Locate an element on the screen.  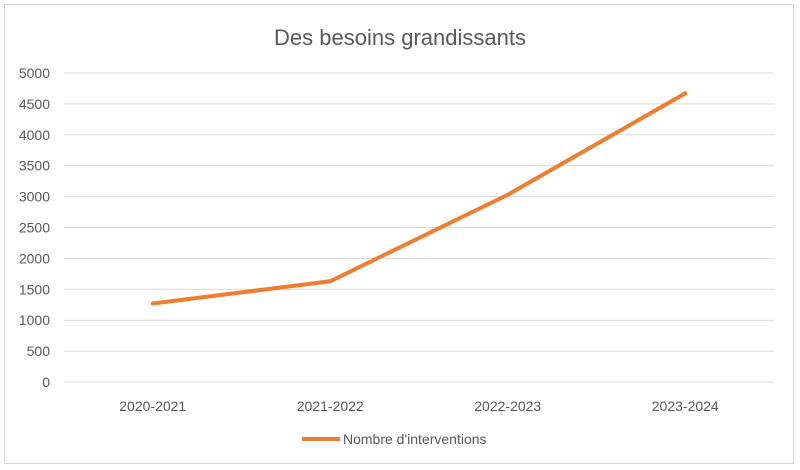
y-tick-label: 500 is located at coordinates (39, 351).